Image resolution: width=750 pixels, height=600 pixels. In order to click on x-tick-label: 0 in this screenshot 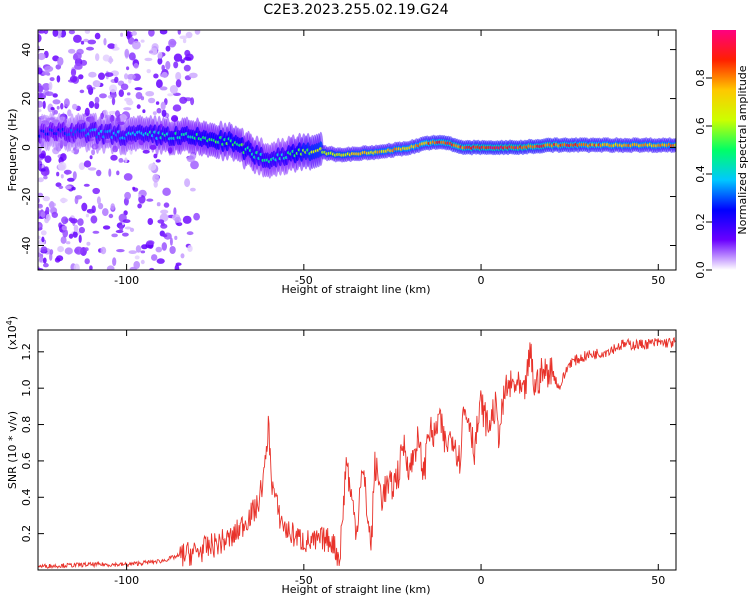, I will do `click(481, 280)`.